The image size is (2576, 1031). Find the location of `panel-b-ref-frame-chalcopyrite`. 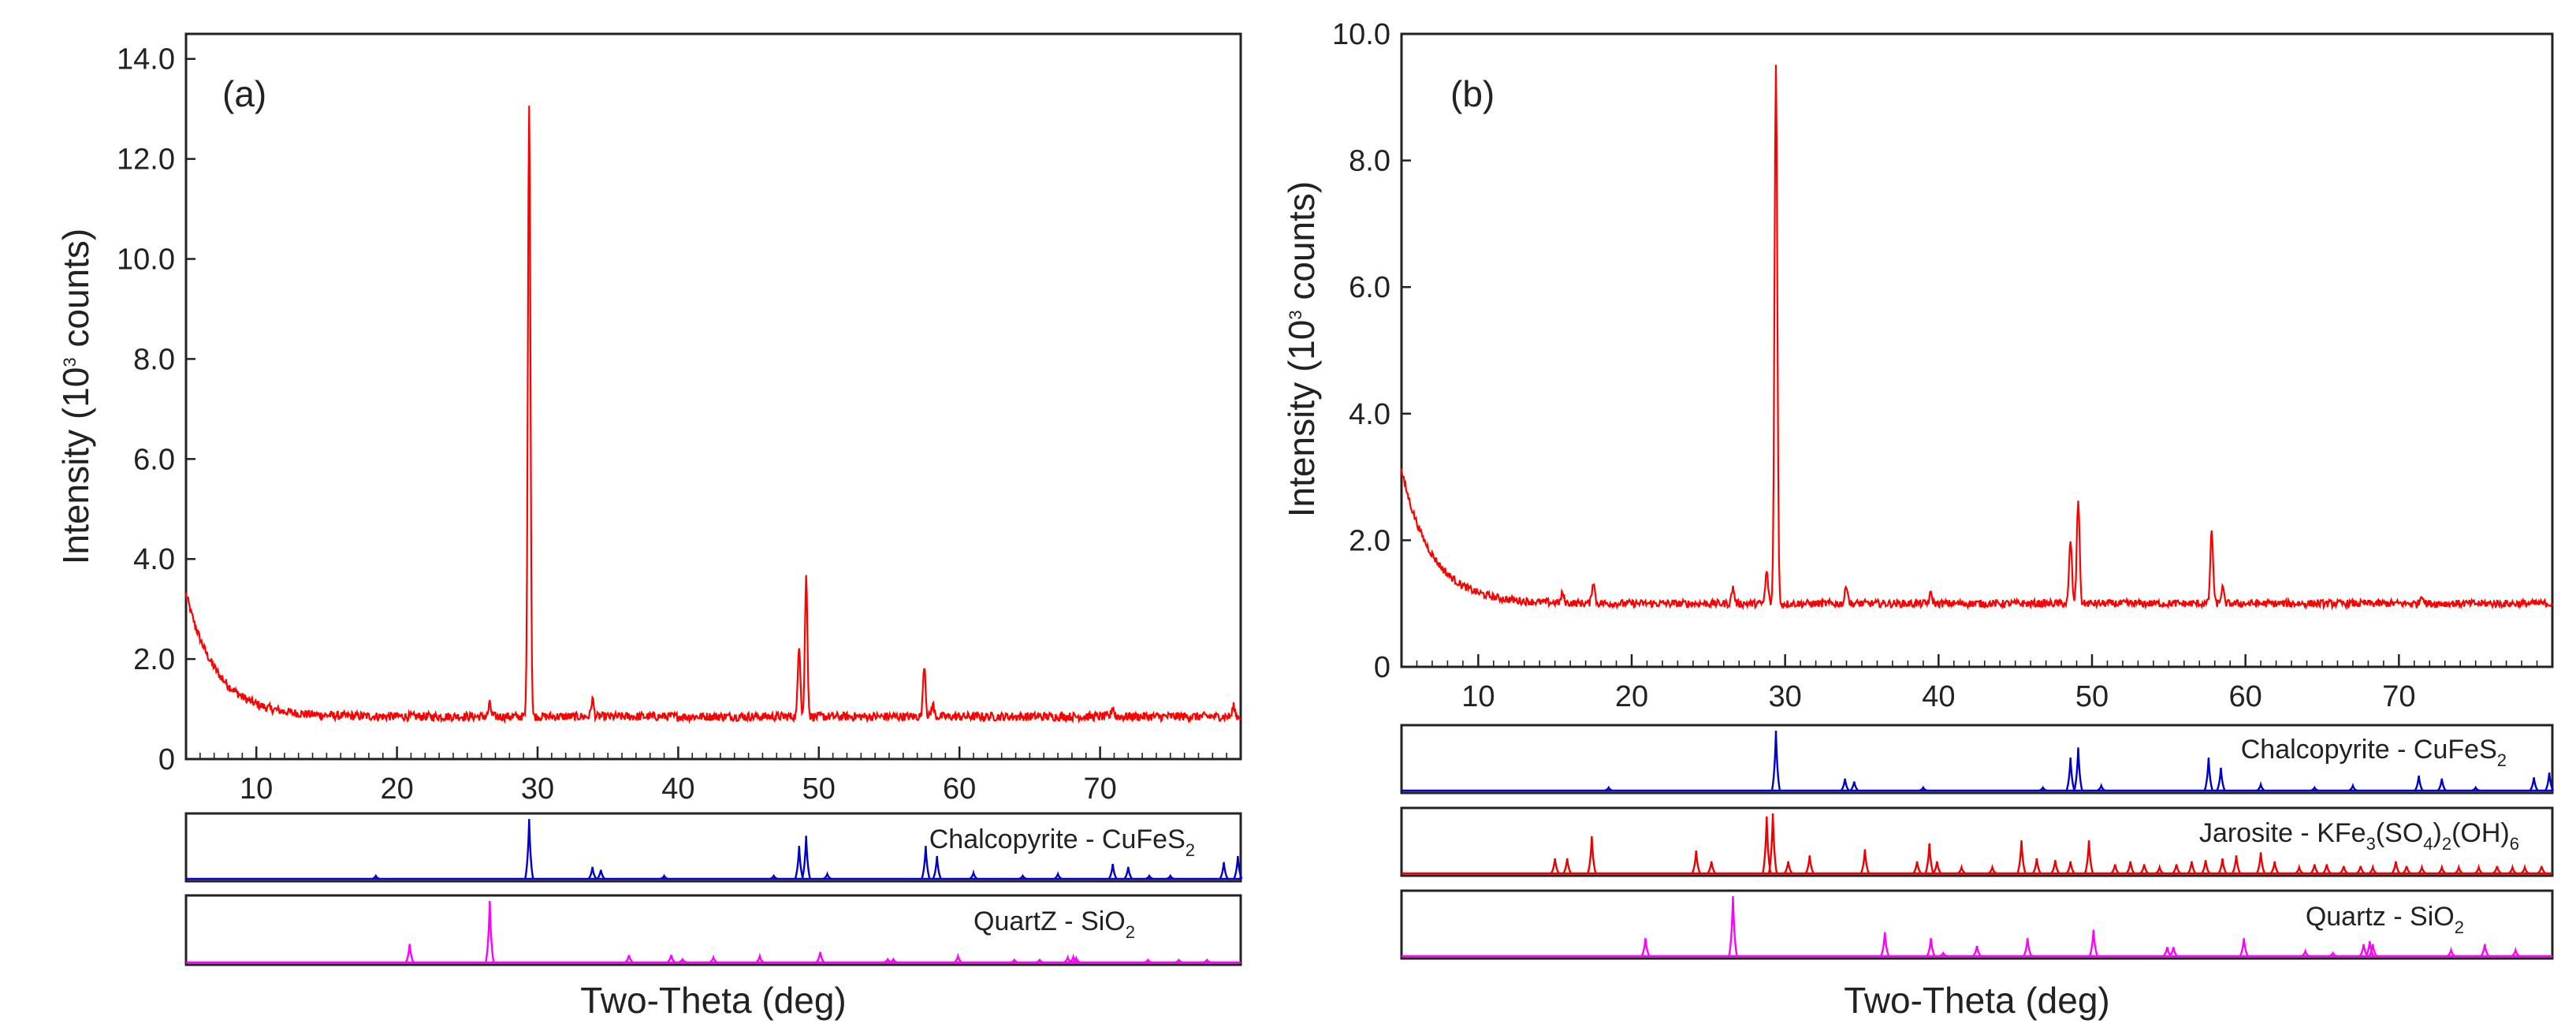

panel-b-ref-frame-chalcopyrite is located at coordinates (1977, 759).